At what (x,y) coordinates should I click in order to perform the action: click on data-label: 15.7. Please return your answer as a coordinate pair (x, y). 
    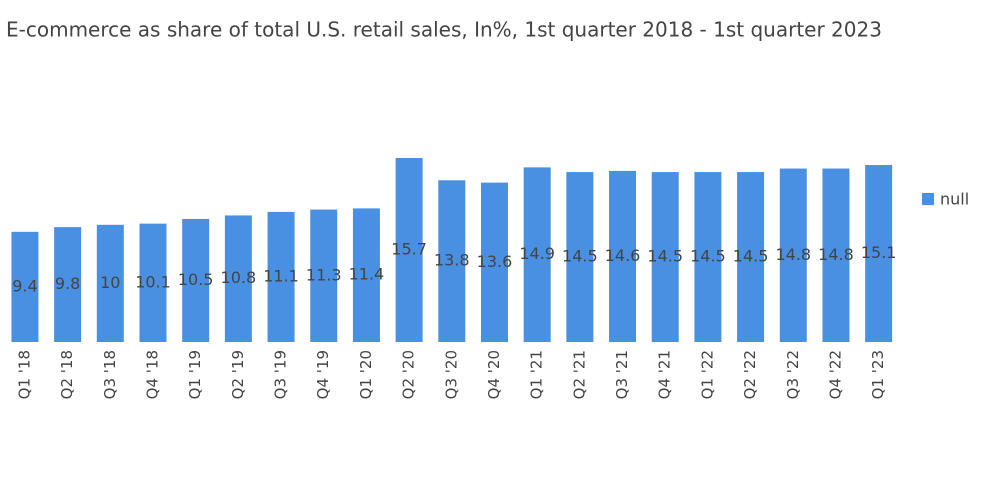
    Looking at the image, I should click on (409, 249).